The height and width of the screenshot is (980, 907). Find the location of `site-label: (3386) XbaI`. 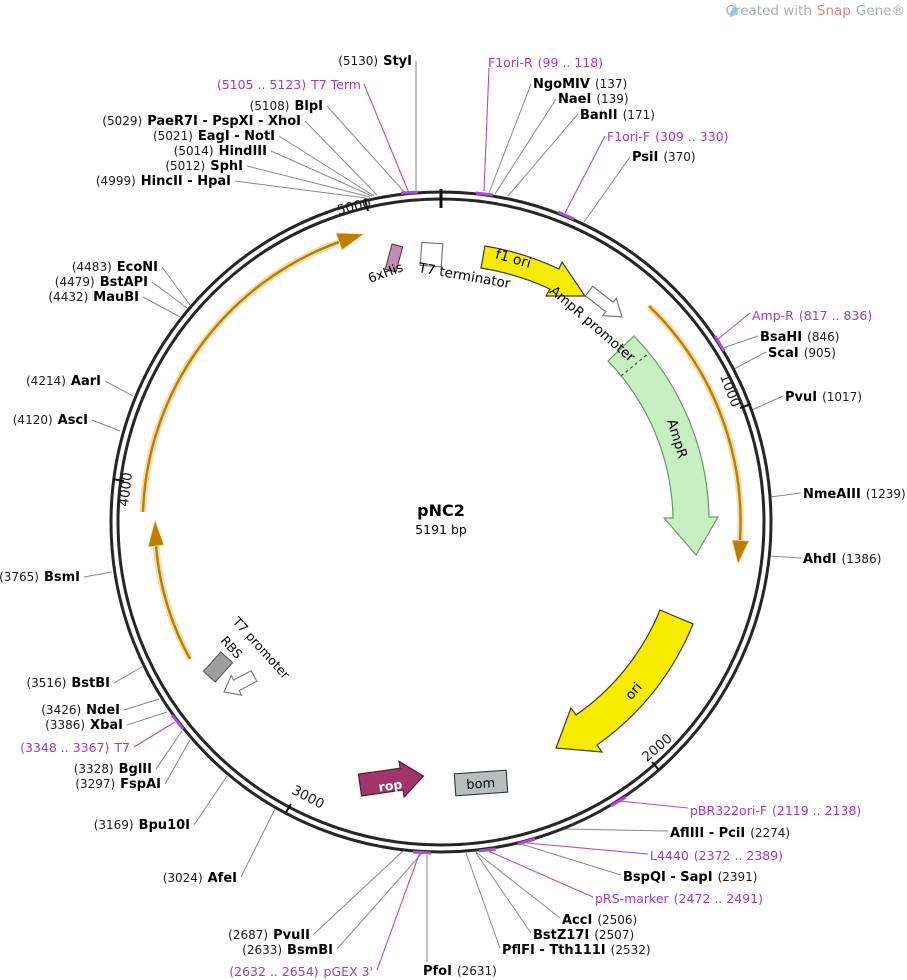

site-label: (3386) XbaI is located at coordinates (84, 725).